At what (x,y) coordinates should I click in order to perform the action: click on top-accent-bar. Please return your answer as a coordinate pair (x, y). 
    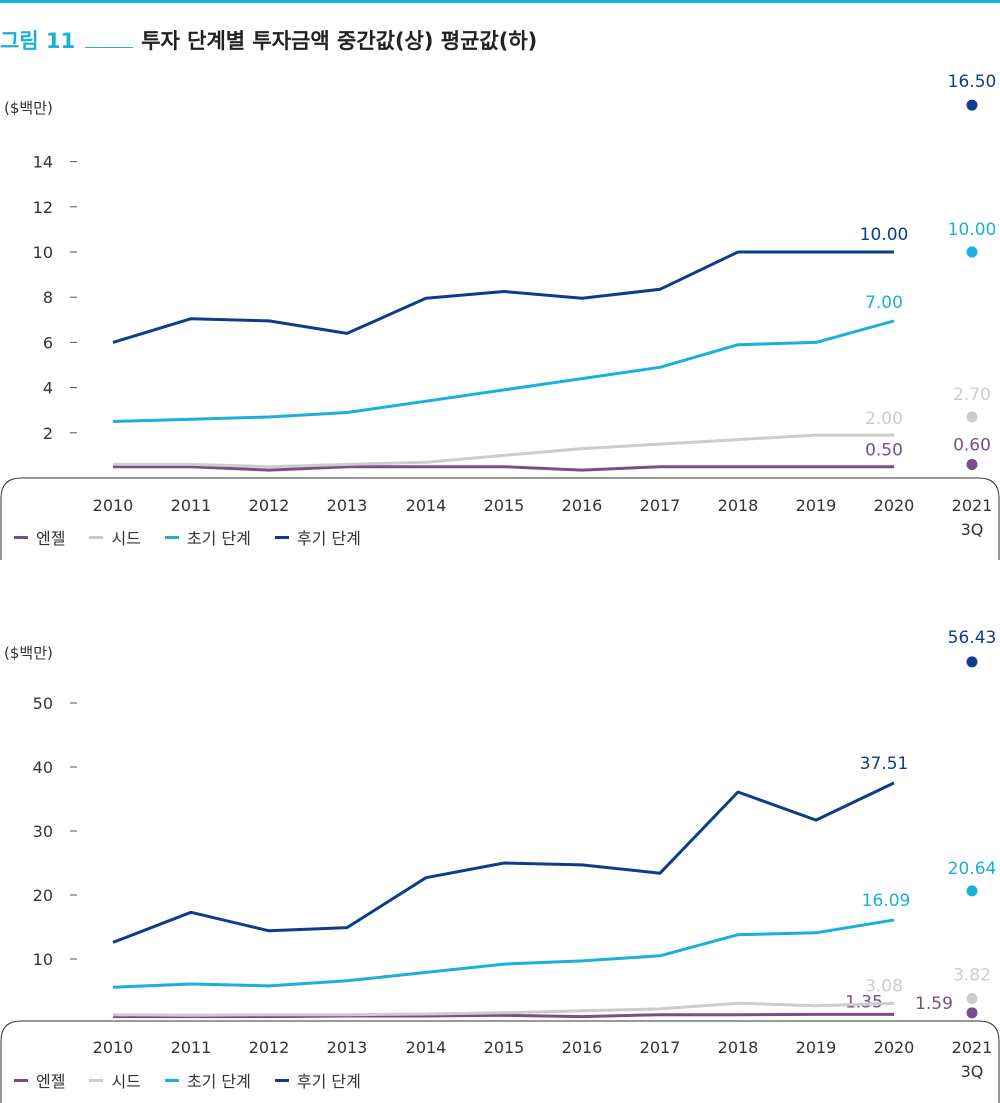
    Looking at the image, I should click on (500, 1).